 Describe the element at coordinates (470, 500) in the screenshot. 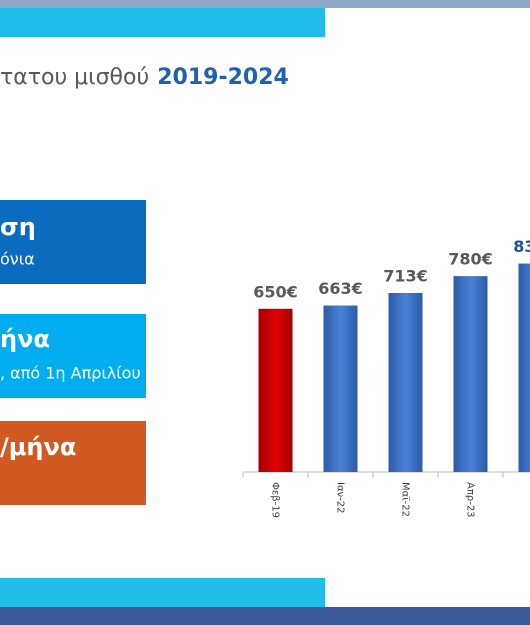

I see `x-tick-label: Απρ-23` at that location.